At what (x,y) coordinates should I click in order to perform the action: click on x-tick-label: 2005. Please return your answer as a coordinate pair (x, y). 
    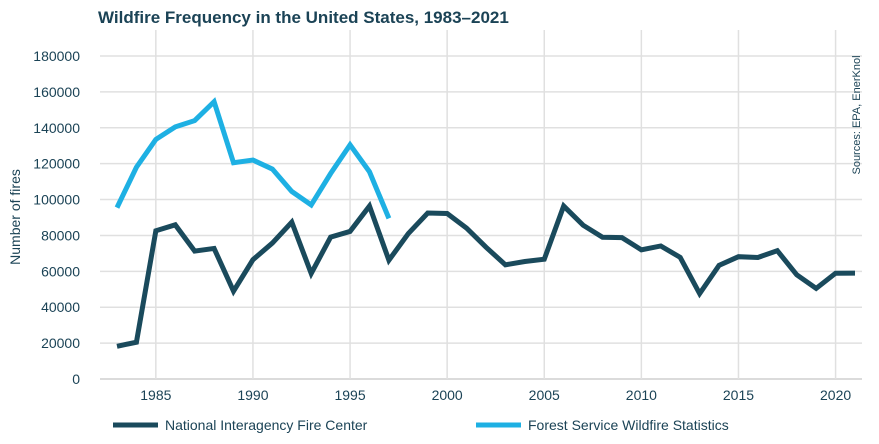
    Looking at the image, I should click on (544, 395).